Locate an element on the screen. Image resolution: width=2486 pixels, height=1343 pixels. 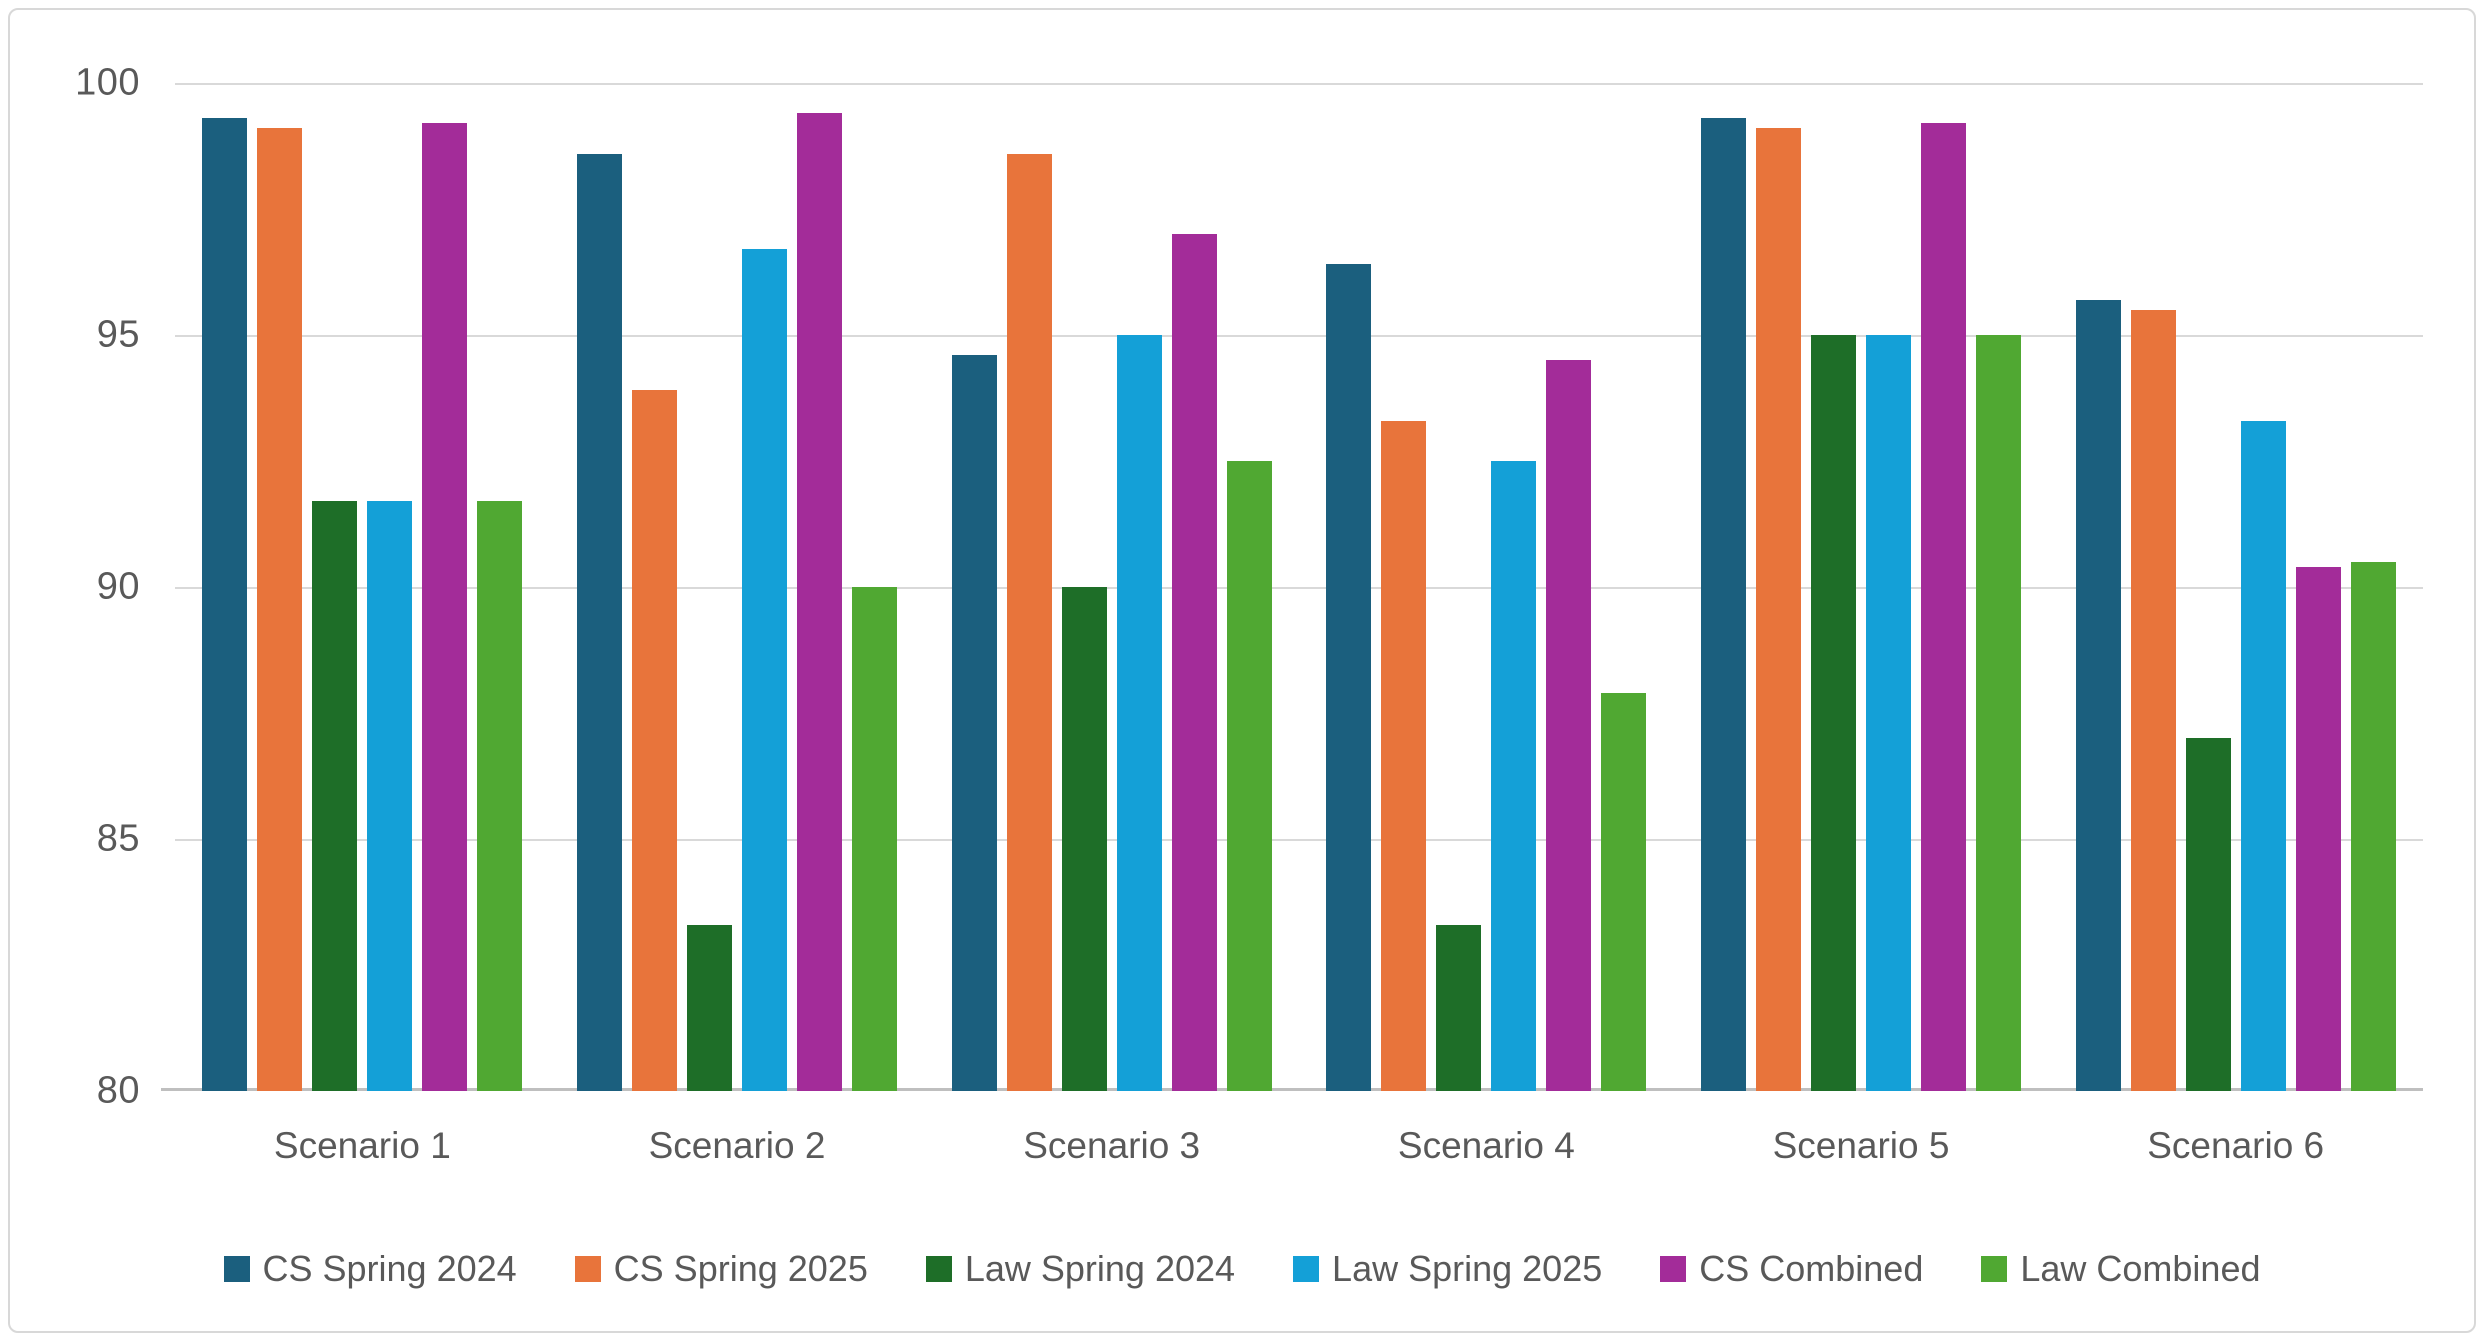
x-category-label-scenario-3: Scenario 3 is located at coordinates (1112, 1145).